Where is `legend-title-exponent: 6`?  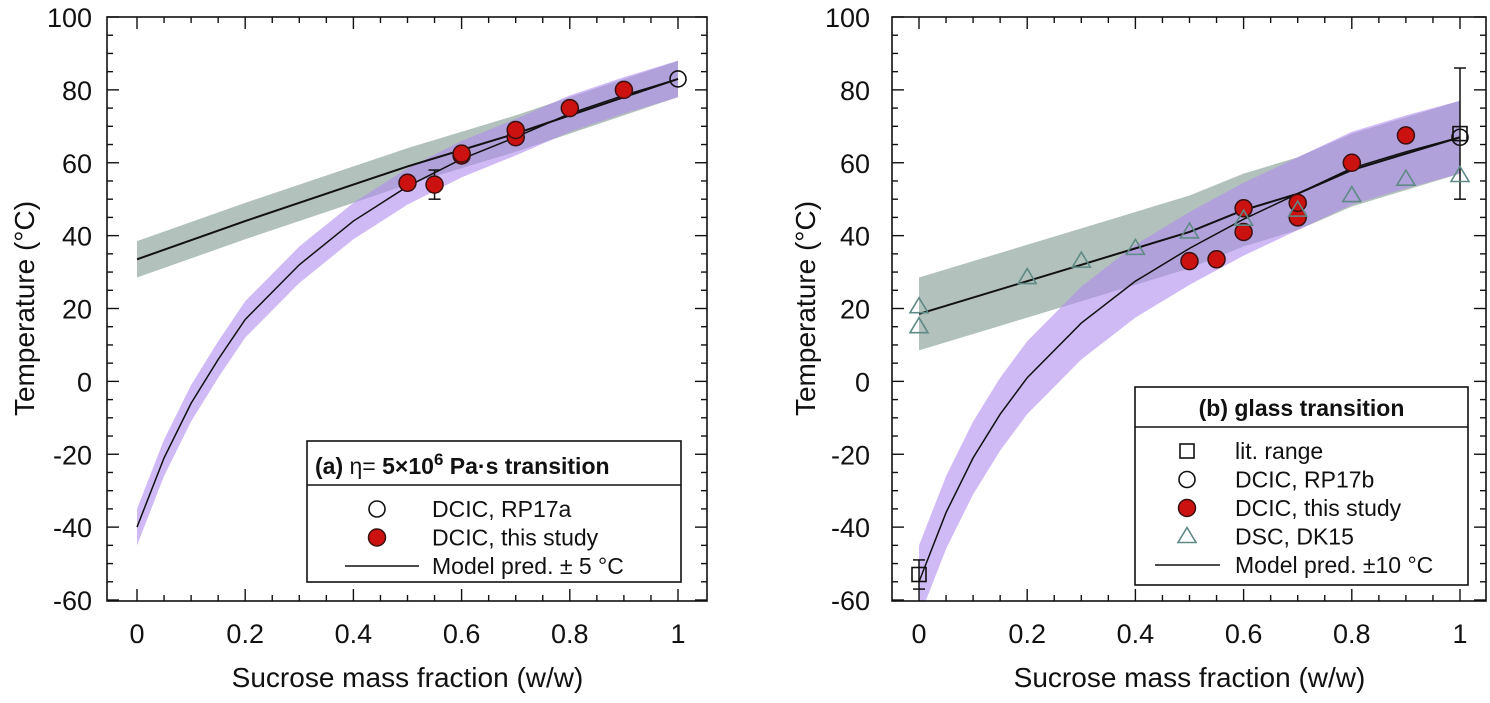 legend-title-exponent: 6 is located at coordinates (438, 459).